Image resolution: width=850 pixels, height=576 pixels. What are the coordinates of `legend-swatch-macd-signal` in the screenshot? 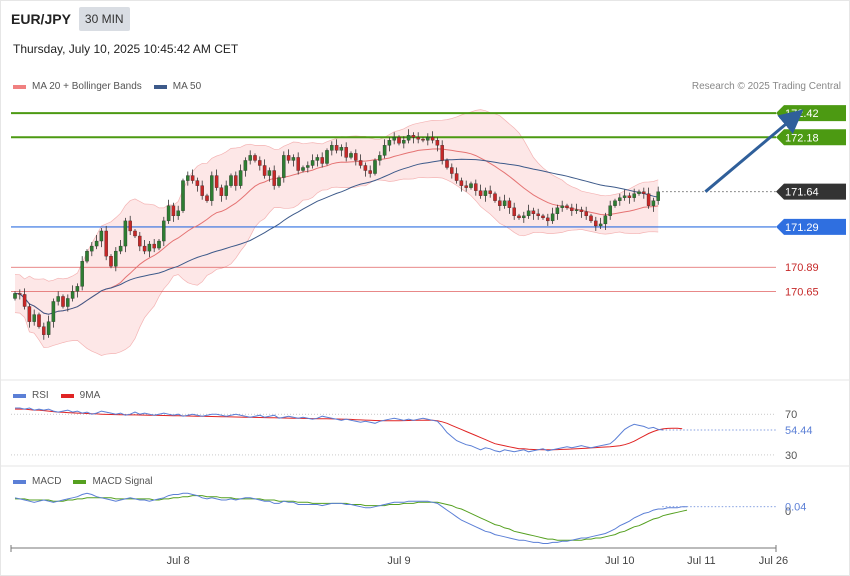 It's located at (80, 481).